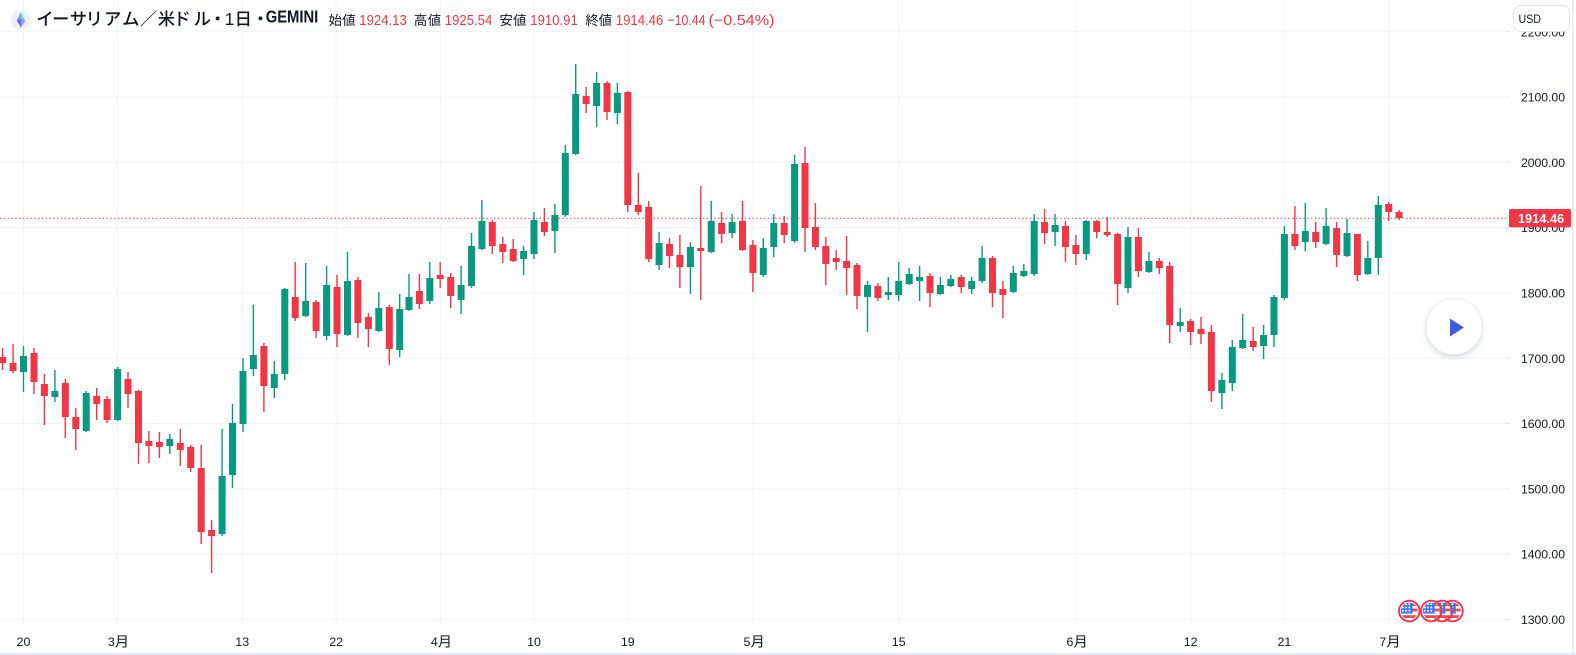  Describe the element at coordinates (1543, 98) in the screenshot. I see `svg-text: 2100.00` at that location.